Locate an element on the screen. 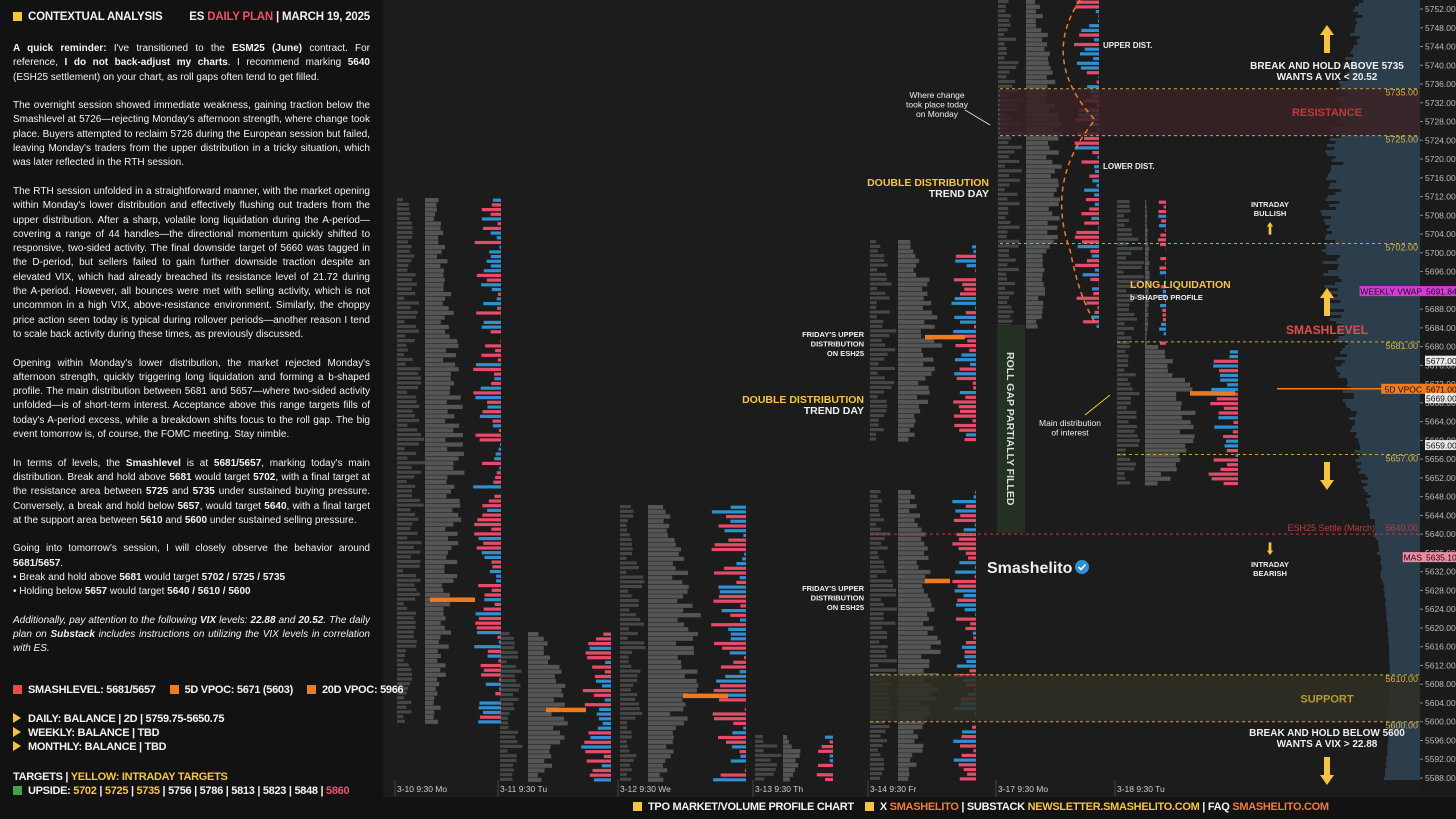  settle-name: ESH25 Settle (March) is located at coordinates (1331, 528).